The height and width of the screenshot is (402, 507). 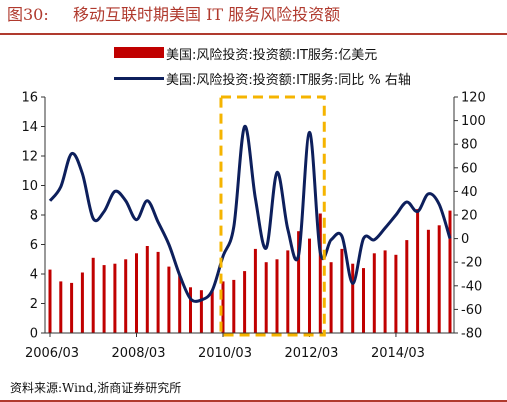 I want to click on figure-title: 图30: 移动互联时期美国 IT 服务风险投资额, so click(x=253, y=15).